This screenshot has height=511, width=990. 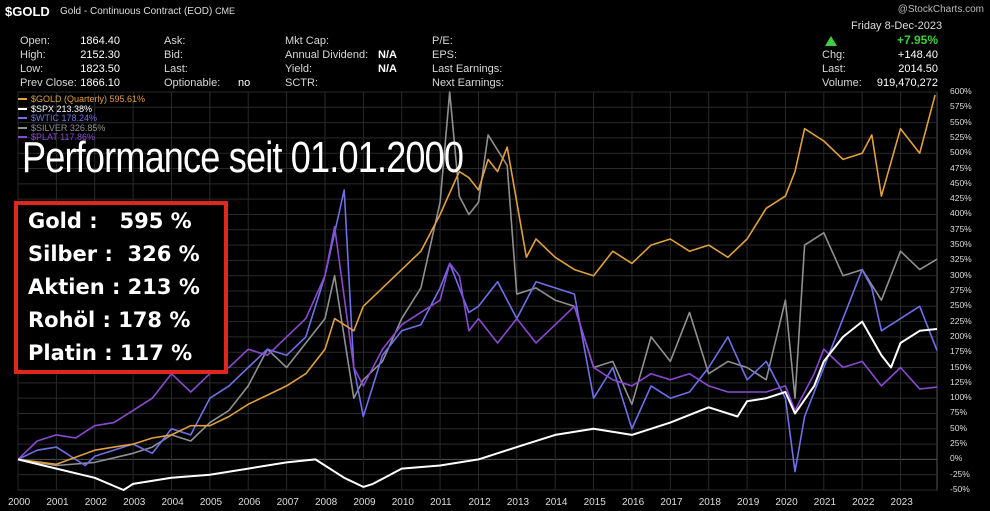 I want to click on yield-value: N/A, so click(x=387, y=69).